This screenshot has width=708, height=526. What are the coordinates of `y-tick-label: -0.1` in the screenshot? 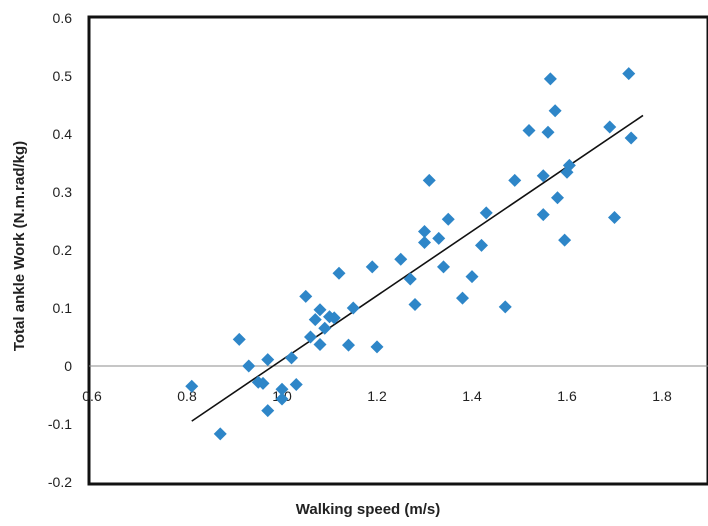 It's located at (60, 424).